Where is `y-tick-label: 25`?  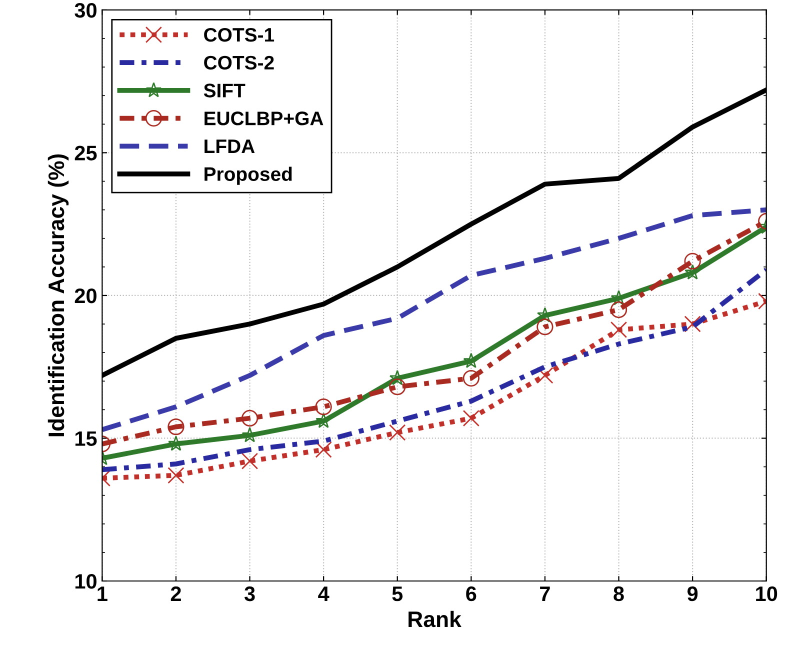 y-tick-label: 25 is located at coordinates (85, 153).